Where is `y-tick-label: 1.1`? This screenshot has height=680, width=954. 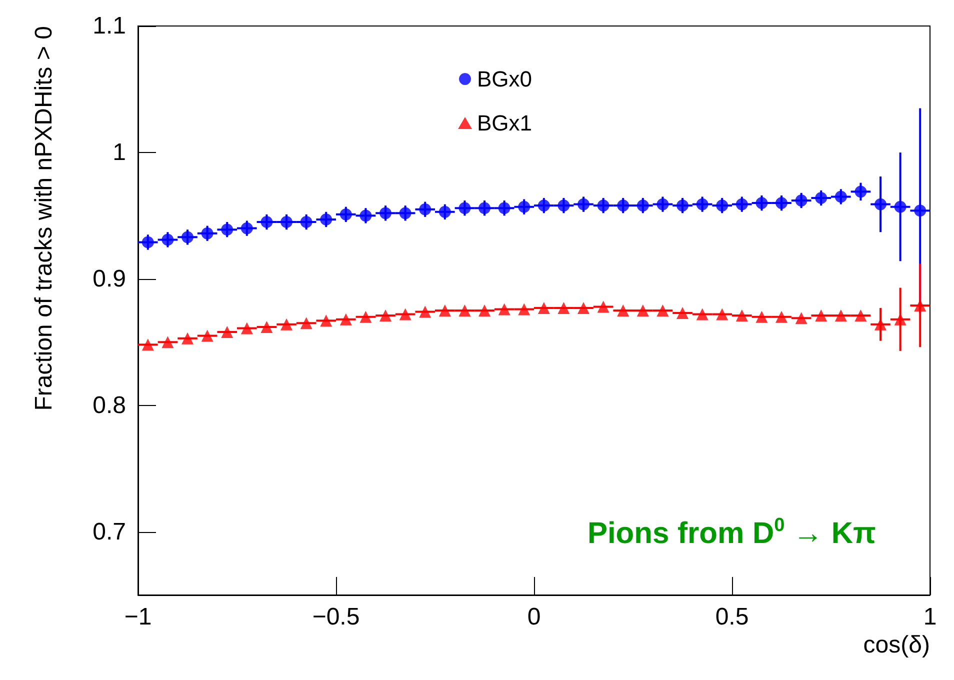
y-tick-label: 1.1 is located at coordinates (109, 26).